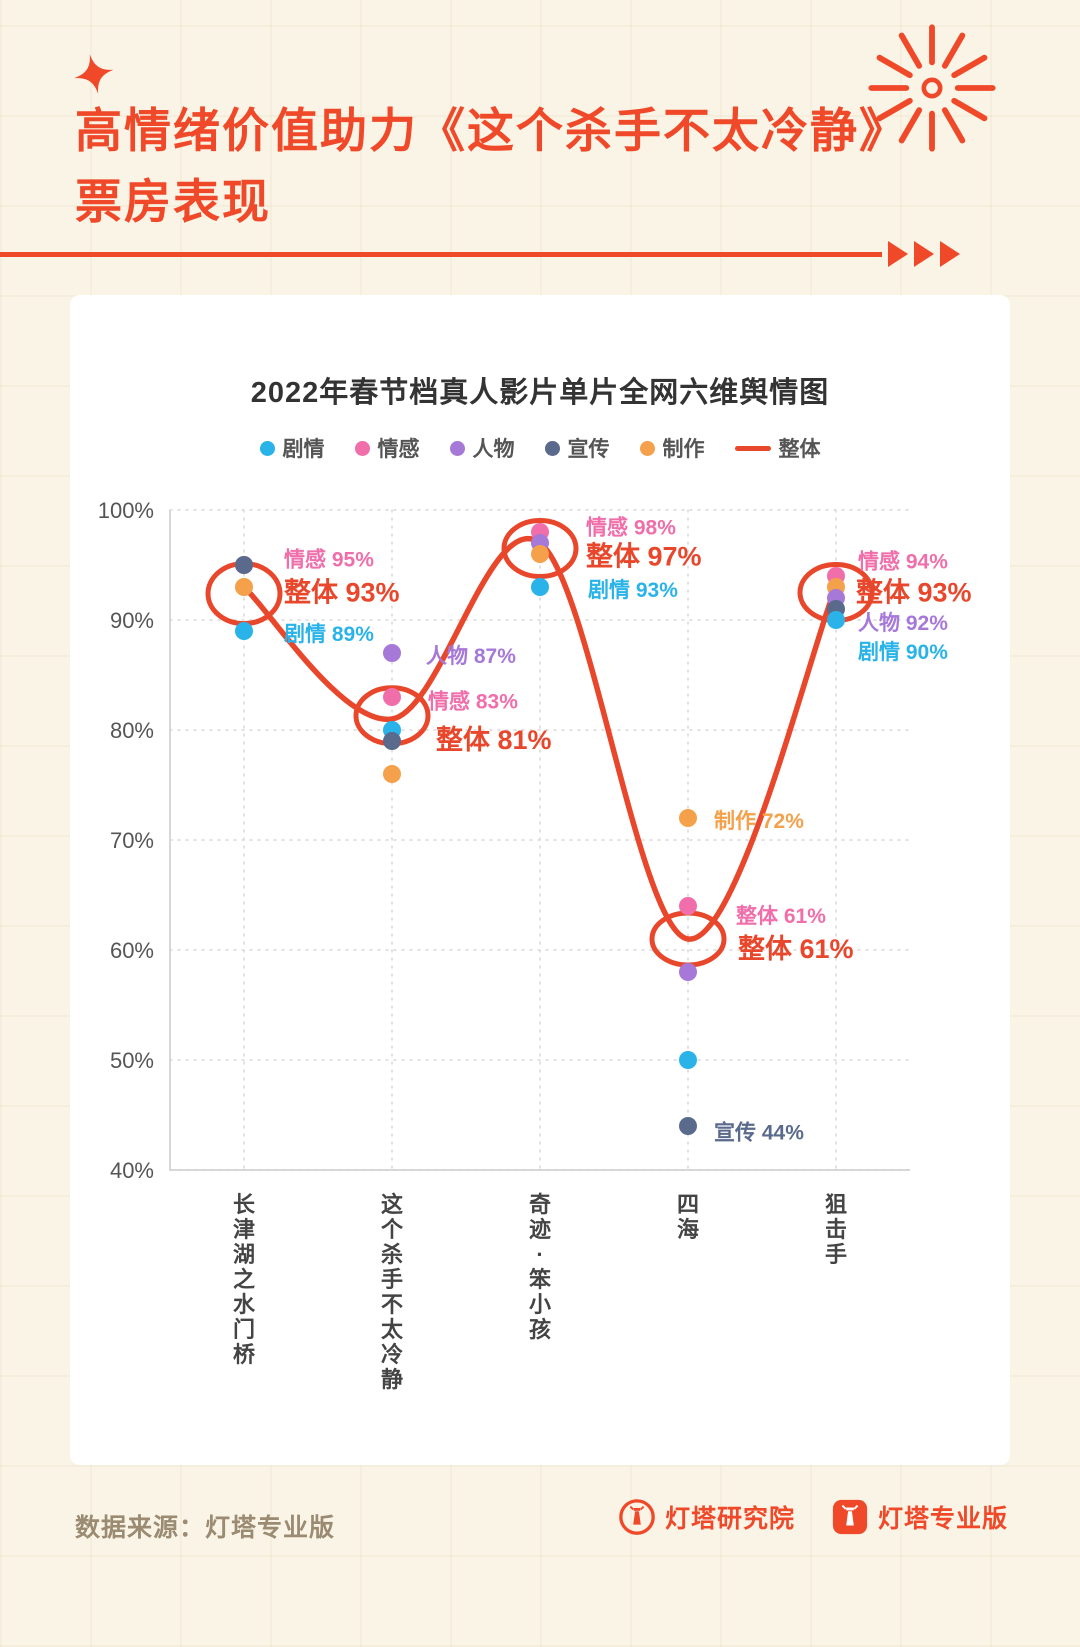 The width and height of the screenshot is (1080, 1647). I want to click on y-tick-label: 40%, so click(132, 1170).